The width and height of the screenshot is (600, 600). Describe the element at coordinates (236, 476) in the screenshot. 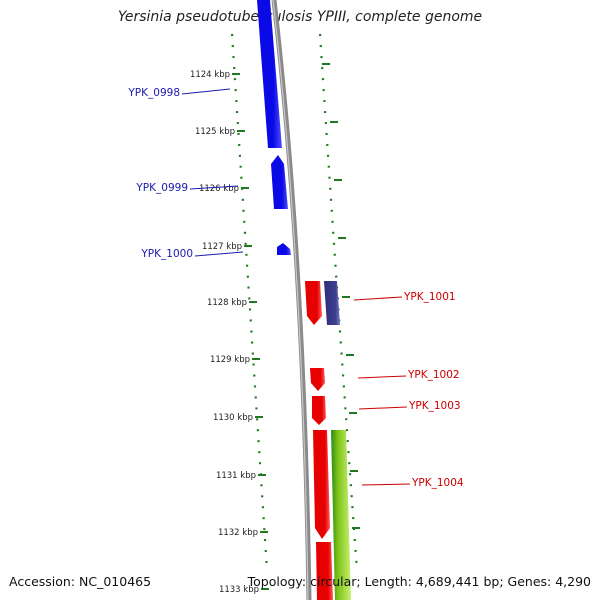

I see `kbp-tick-label: 1131 kbp` at that location.